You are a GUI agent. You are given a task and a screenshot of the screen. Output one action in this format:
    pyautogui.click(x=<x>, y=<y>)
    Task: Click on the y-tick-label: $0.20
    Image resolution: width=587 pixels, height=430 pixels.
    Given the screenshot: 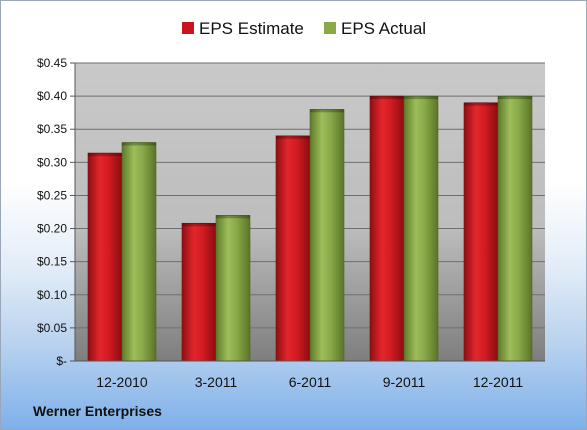 What is the action you would take?
    pyautogui.click(x=52, y=229)
    